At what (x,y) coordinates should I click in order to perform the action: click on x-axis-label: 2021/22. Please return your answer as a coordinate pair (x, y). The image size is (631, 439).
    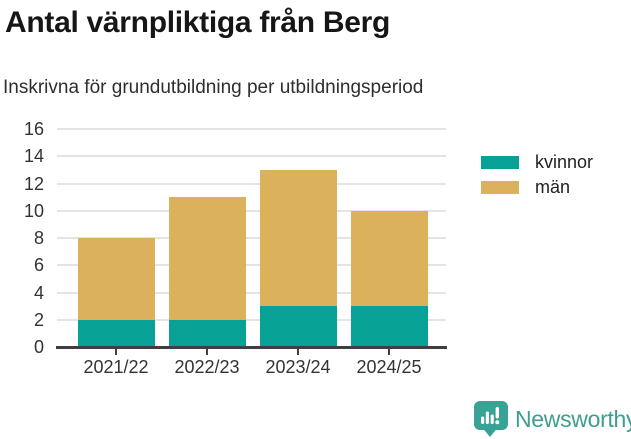
    Looking at the image, I should click on (116, 367).